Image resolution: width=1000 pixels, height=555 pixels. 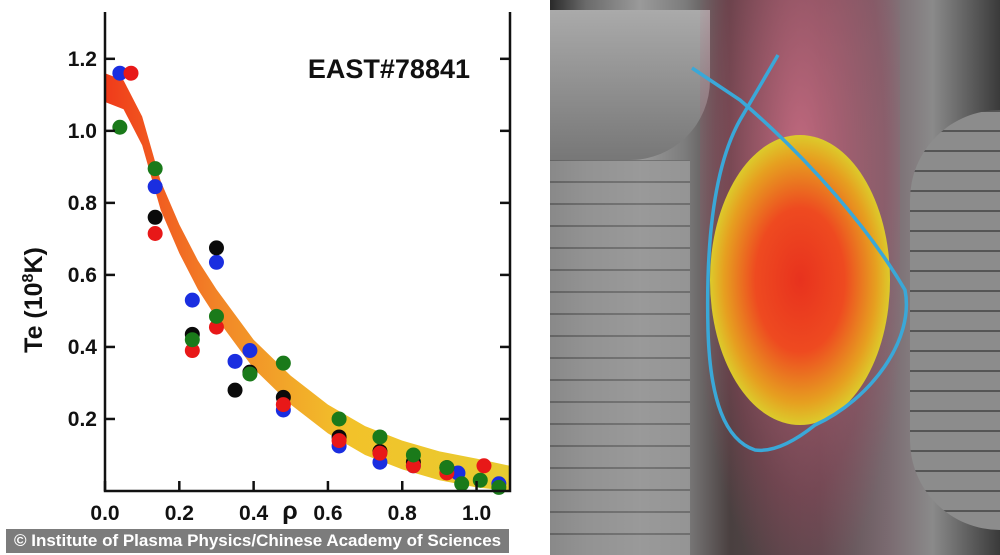 I want to click on x-tick-label: 0.0, so click(x=104, y=513).